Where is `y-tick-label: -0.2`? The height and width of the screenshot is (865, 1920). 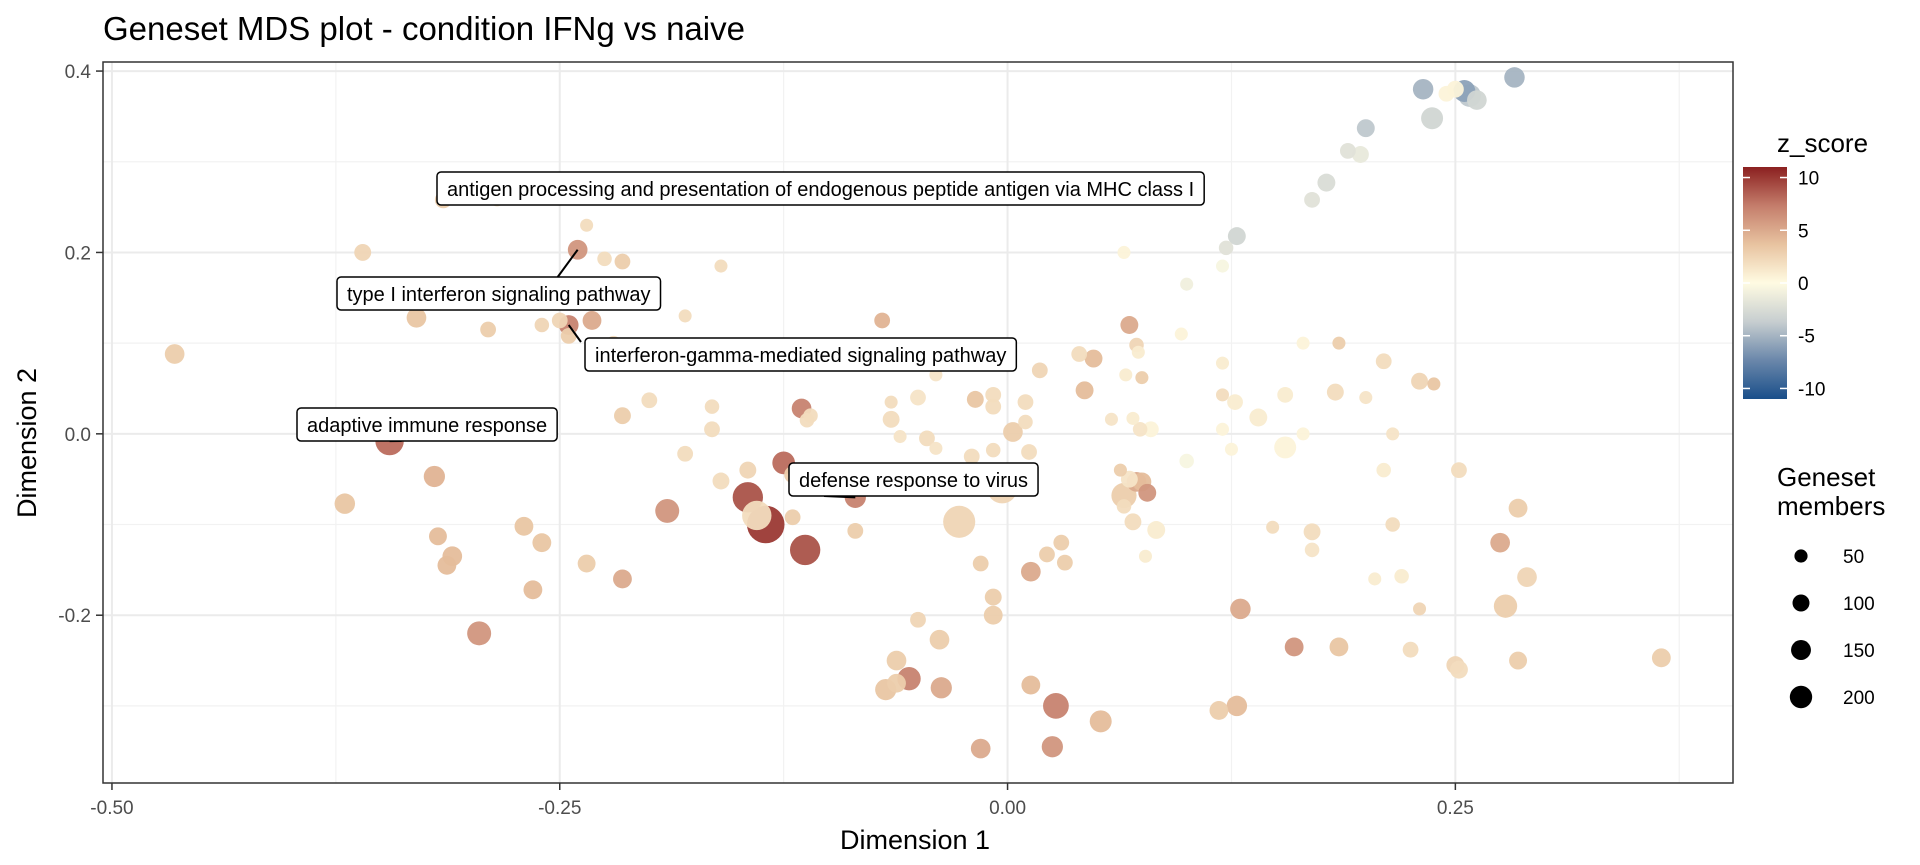 y-tick-label: -0.2 is located at coordinates (74, 616).